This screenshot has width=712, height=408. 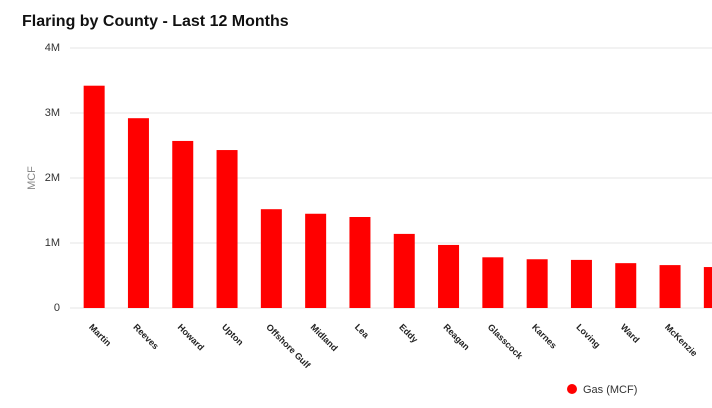 I want to click on y-axis-label: MCF, so click(x=32, y=178).